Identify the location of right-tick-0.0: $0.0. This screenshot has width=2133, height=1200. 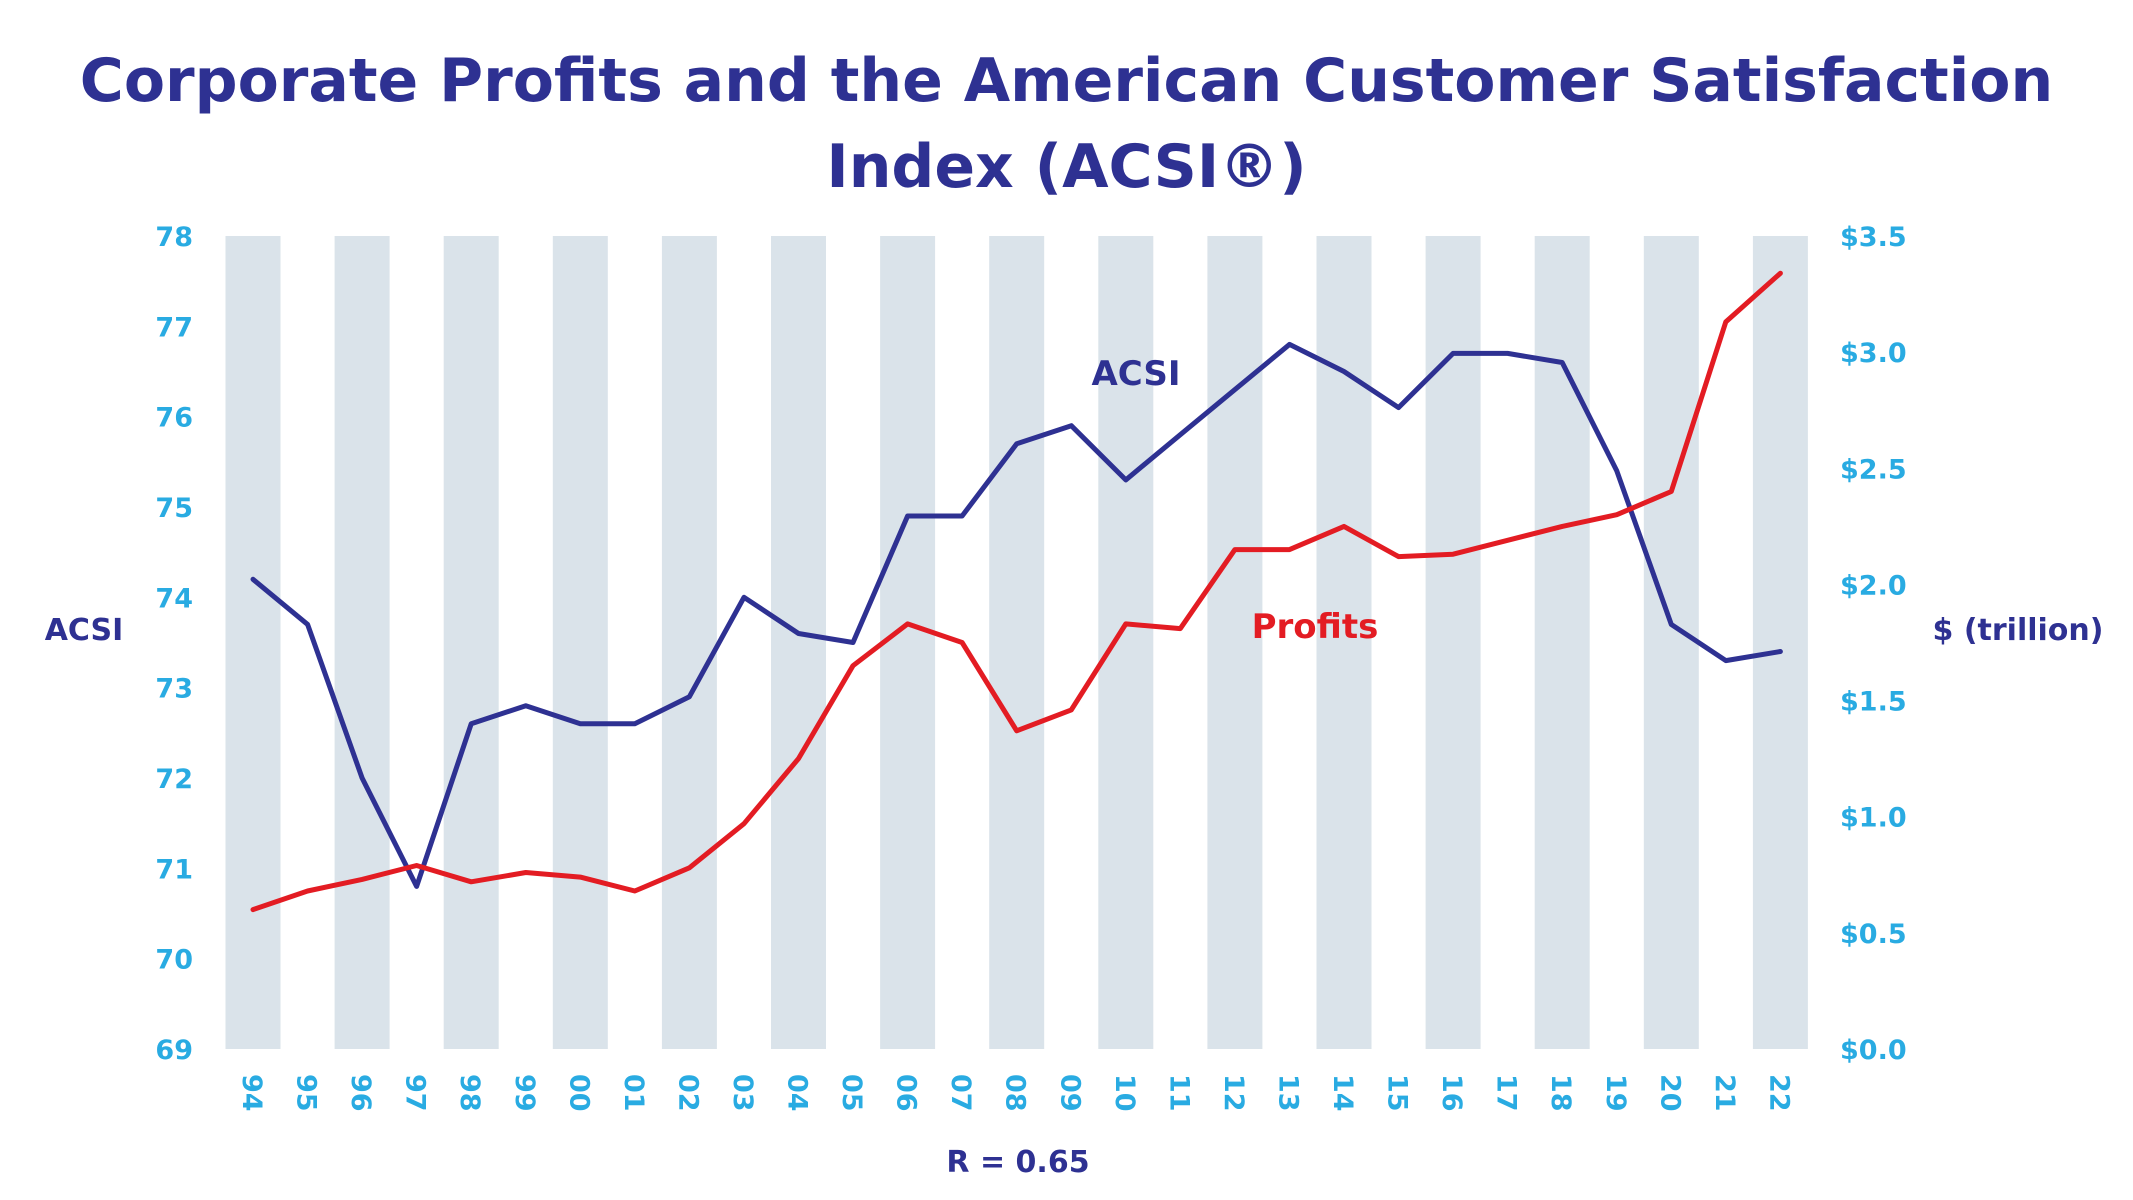
(1873, 1050).